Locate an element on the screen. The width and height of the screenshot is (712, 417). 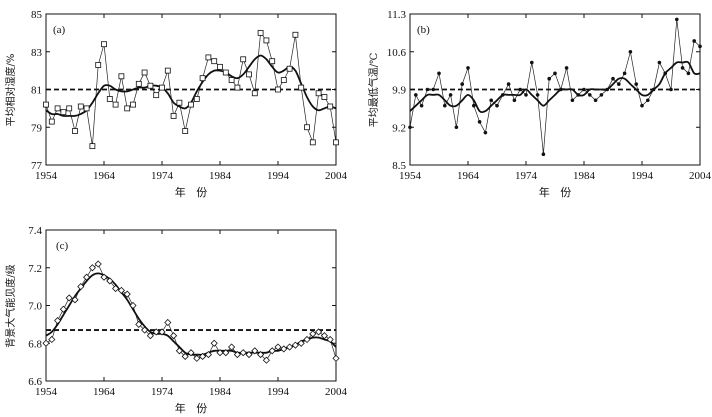
y-tick-label: 6.8 is located at coordinates (35, 344).